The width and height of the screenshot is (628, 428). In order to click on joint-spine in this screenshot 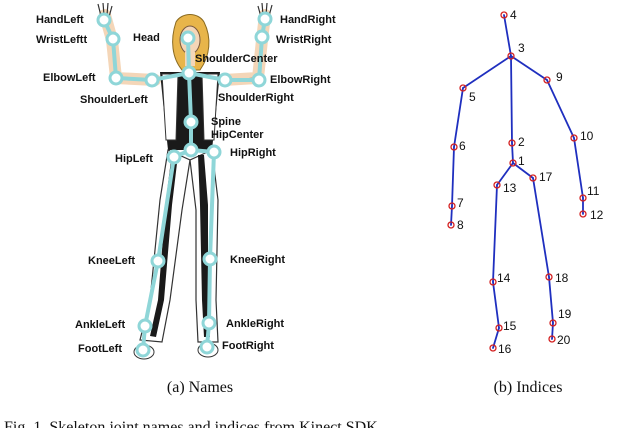, I will do `click(191, 122)`.